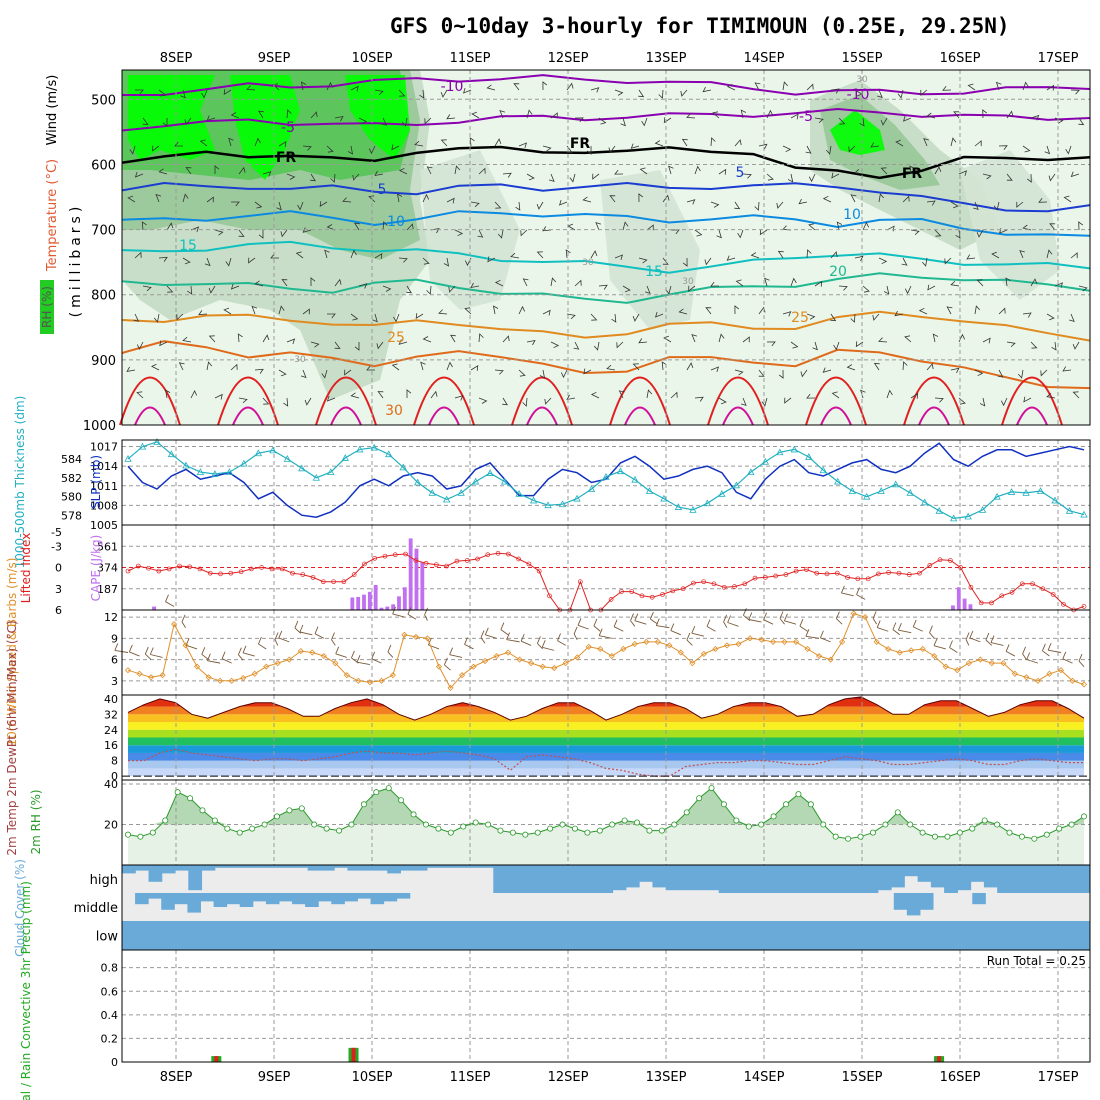  I want to click on dewpoint-line, so click(606, 762).